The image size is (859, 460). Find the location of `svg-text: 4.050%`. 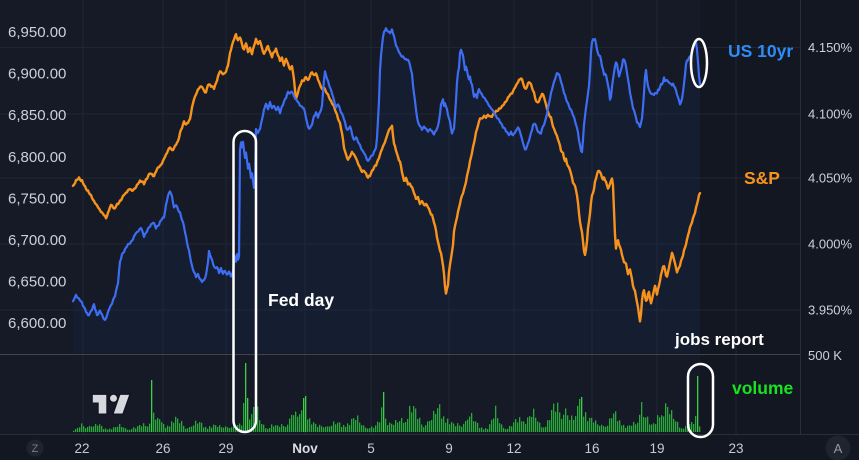

svg-text: 4.050% is located at coordinates (830, 178).